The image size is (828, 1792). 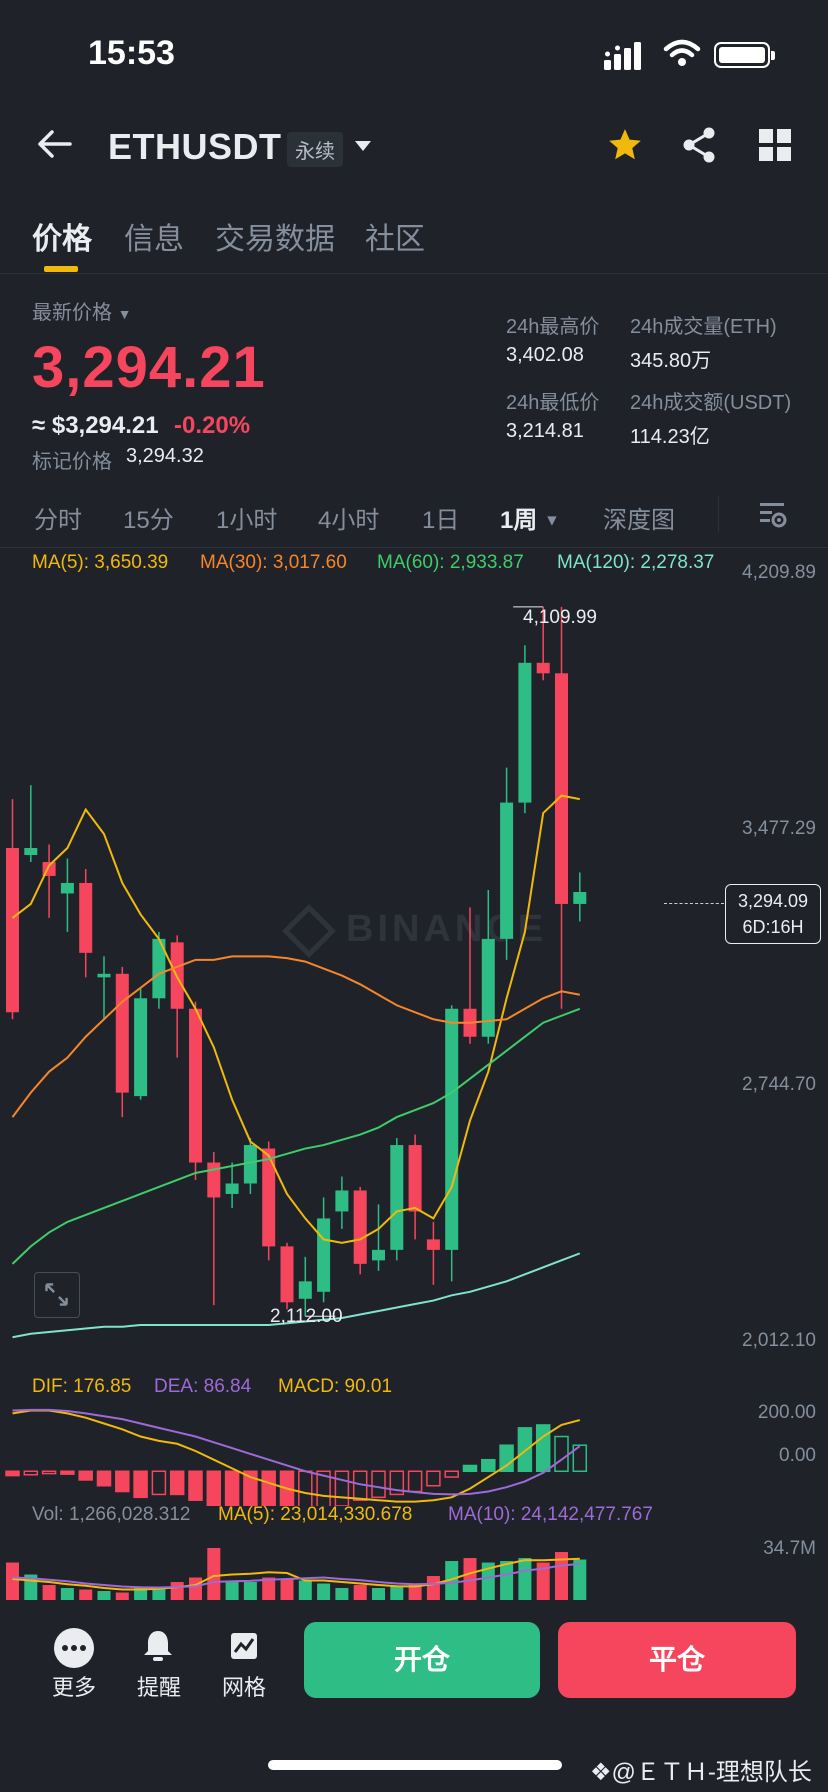 I want to click on volume-chart, so click(x=296, y=1574).